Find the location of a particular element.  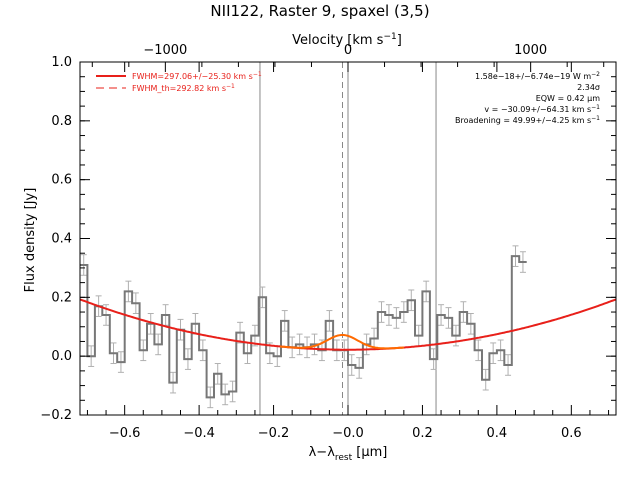

fit-annotation-line: EQW = 0.42 μm is located at coordinates (568, 98).